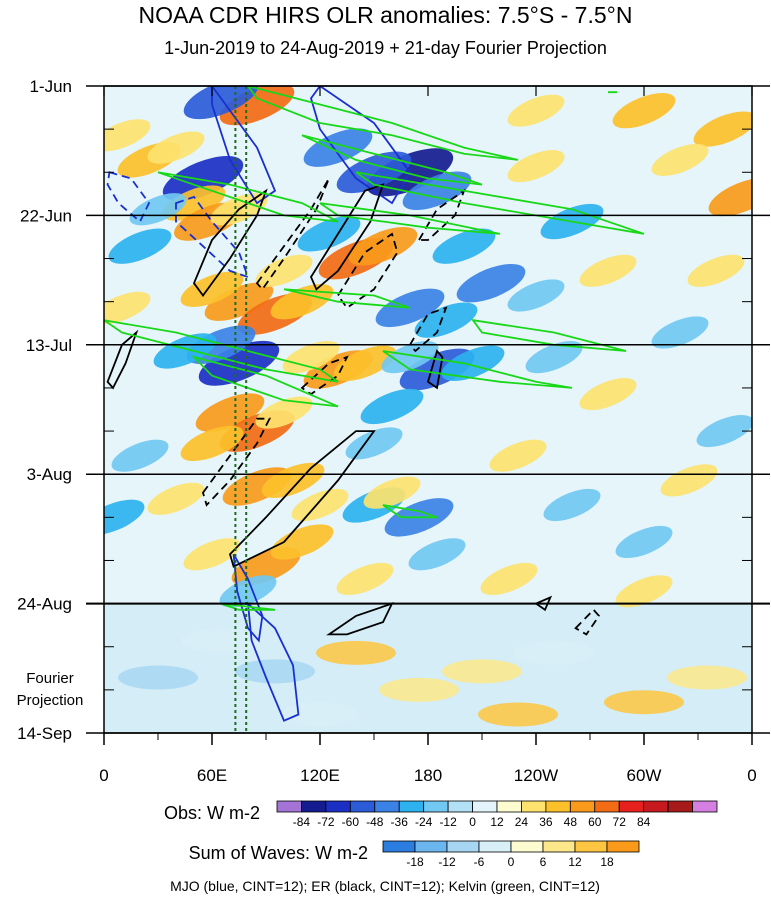 The height and width of the screenshot is (899, 771). Describe the element at coordinates (522, 822) in the screenshot. I see `obs-colorbar-level-label-9: 24` at that location.